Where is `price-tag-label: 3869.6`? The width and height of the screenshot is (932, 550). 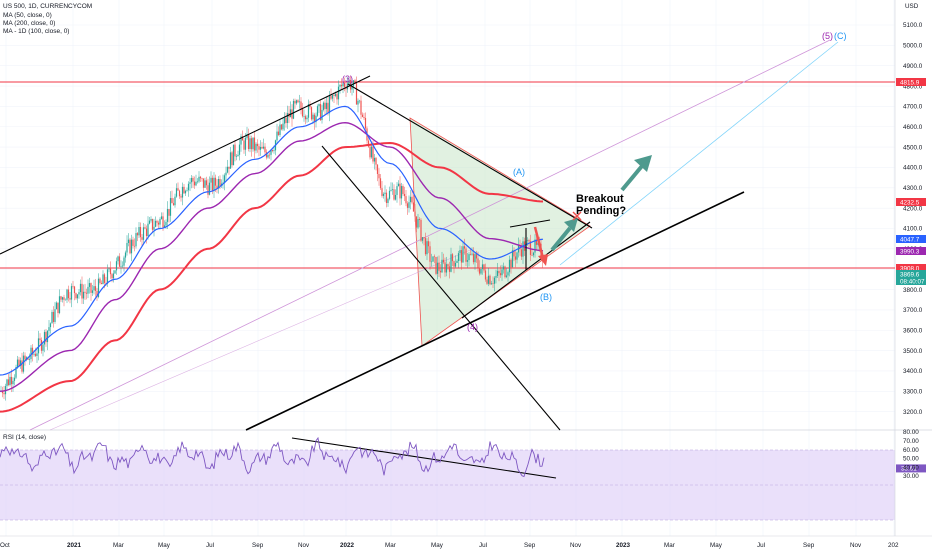 price-tag-label: 3869.6 is located at coordinates (910, 274).